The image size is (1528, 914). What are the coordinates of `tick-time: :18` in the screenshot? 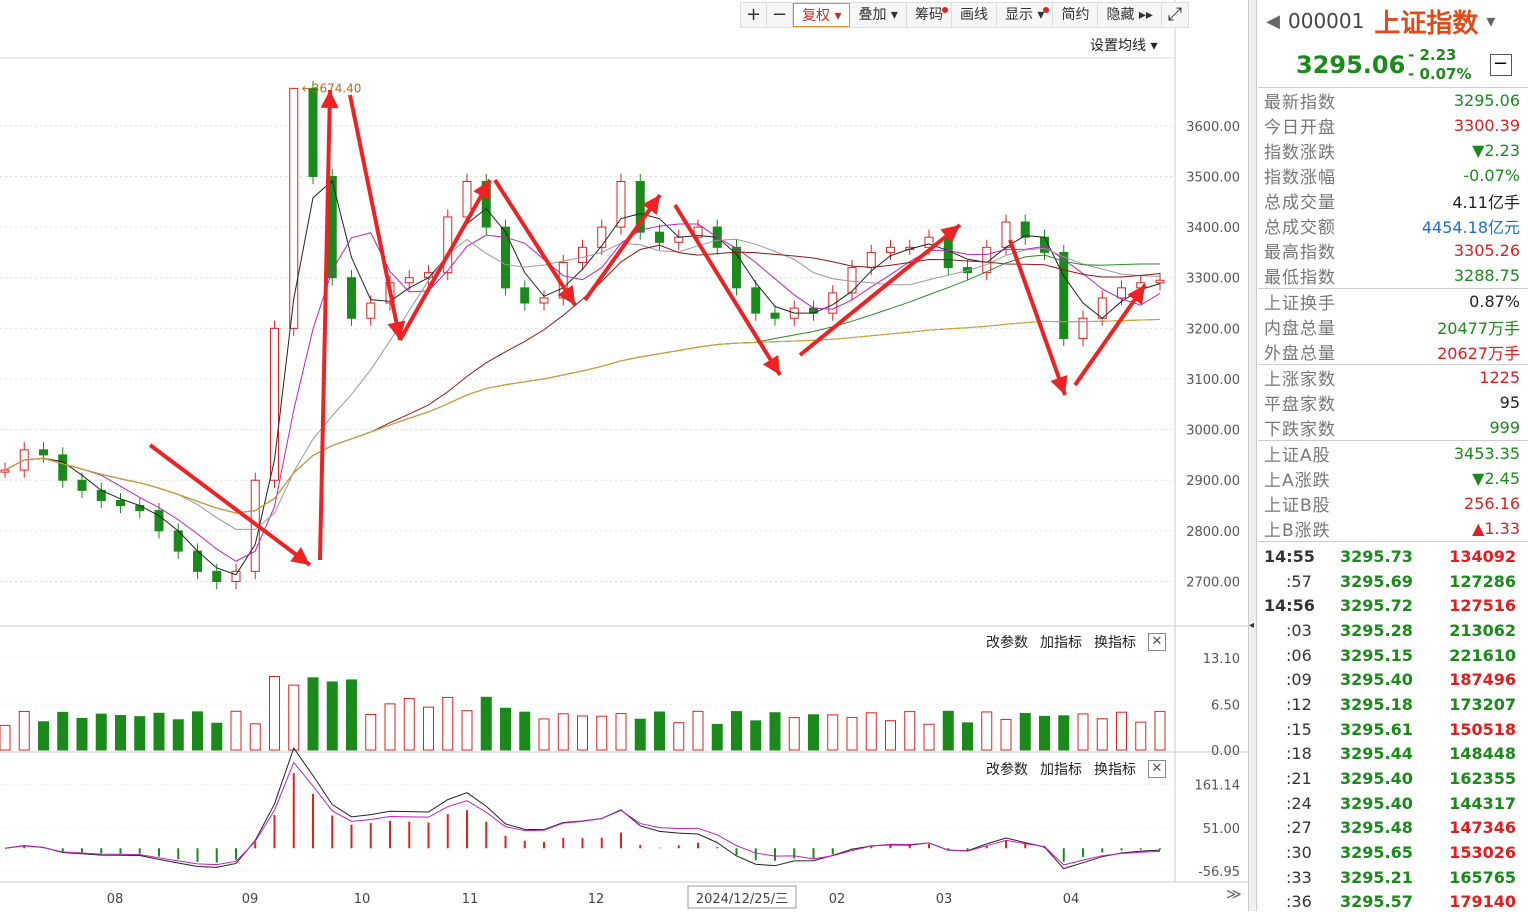 It's located at (1299, 754).